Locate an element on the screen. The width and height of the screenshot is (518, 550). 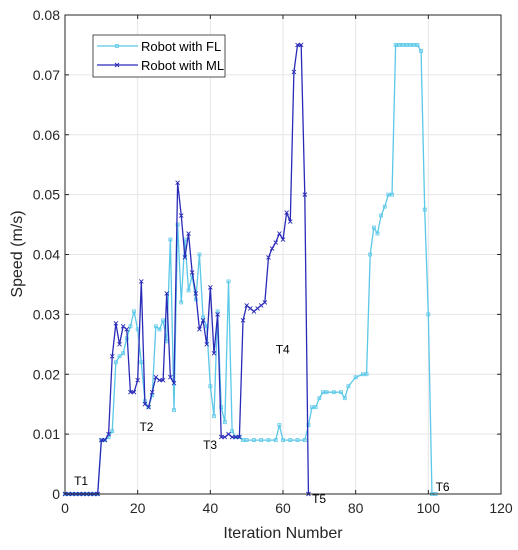
y-tick-label: 0.03 is located at coordinates (46, 314).